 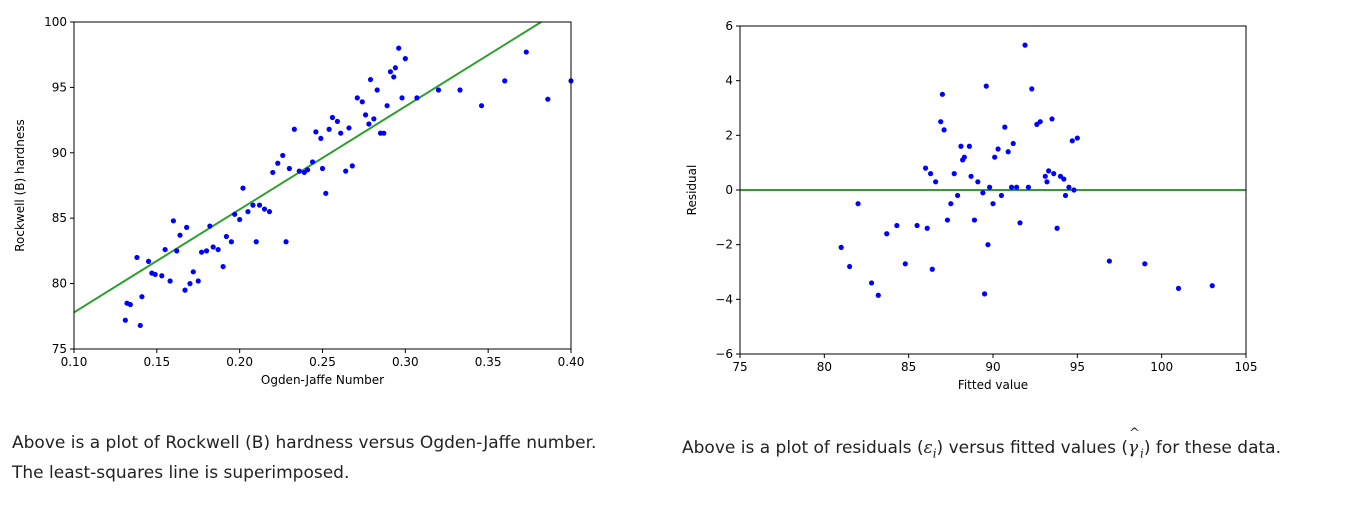 What do you see at coordinates (20, 185) in the screenshot?
I see `left-y-axis-title: Rockwell (B) hardness` at bounding box center [20, 185].